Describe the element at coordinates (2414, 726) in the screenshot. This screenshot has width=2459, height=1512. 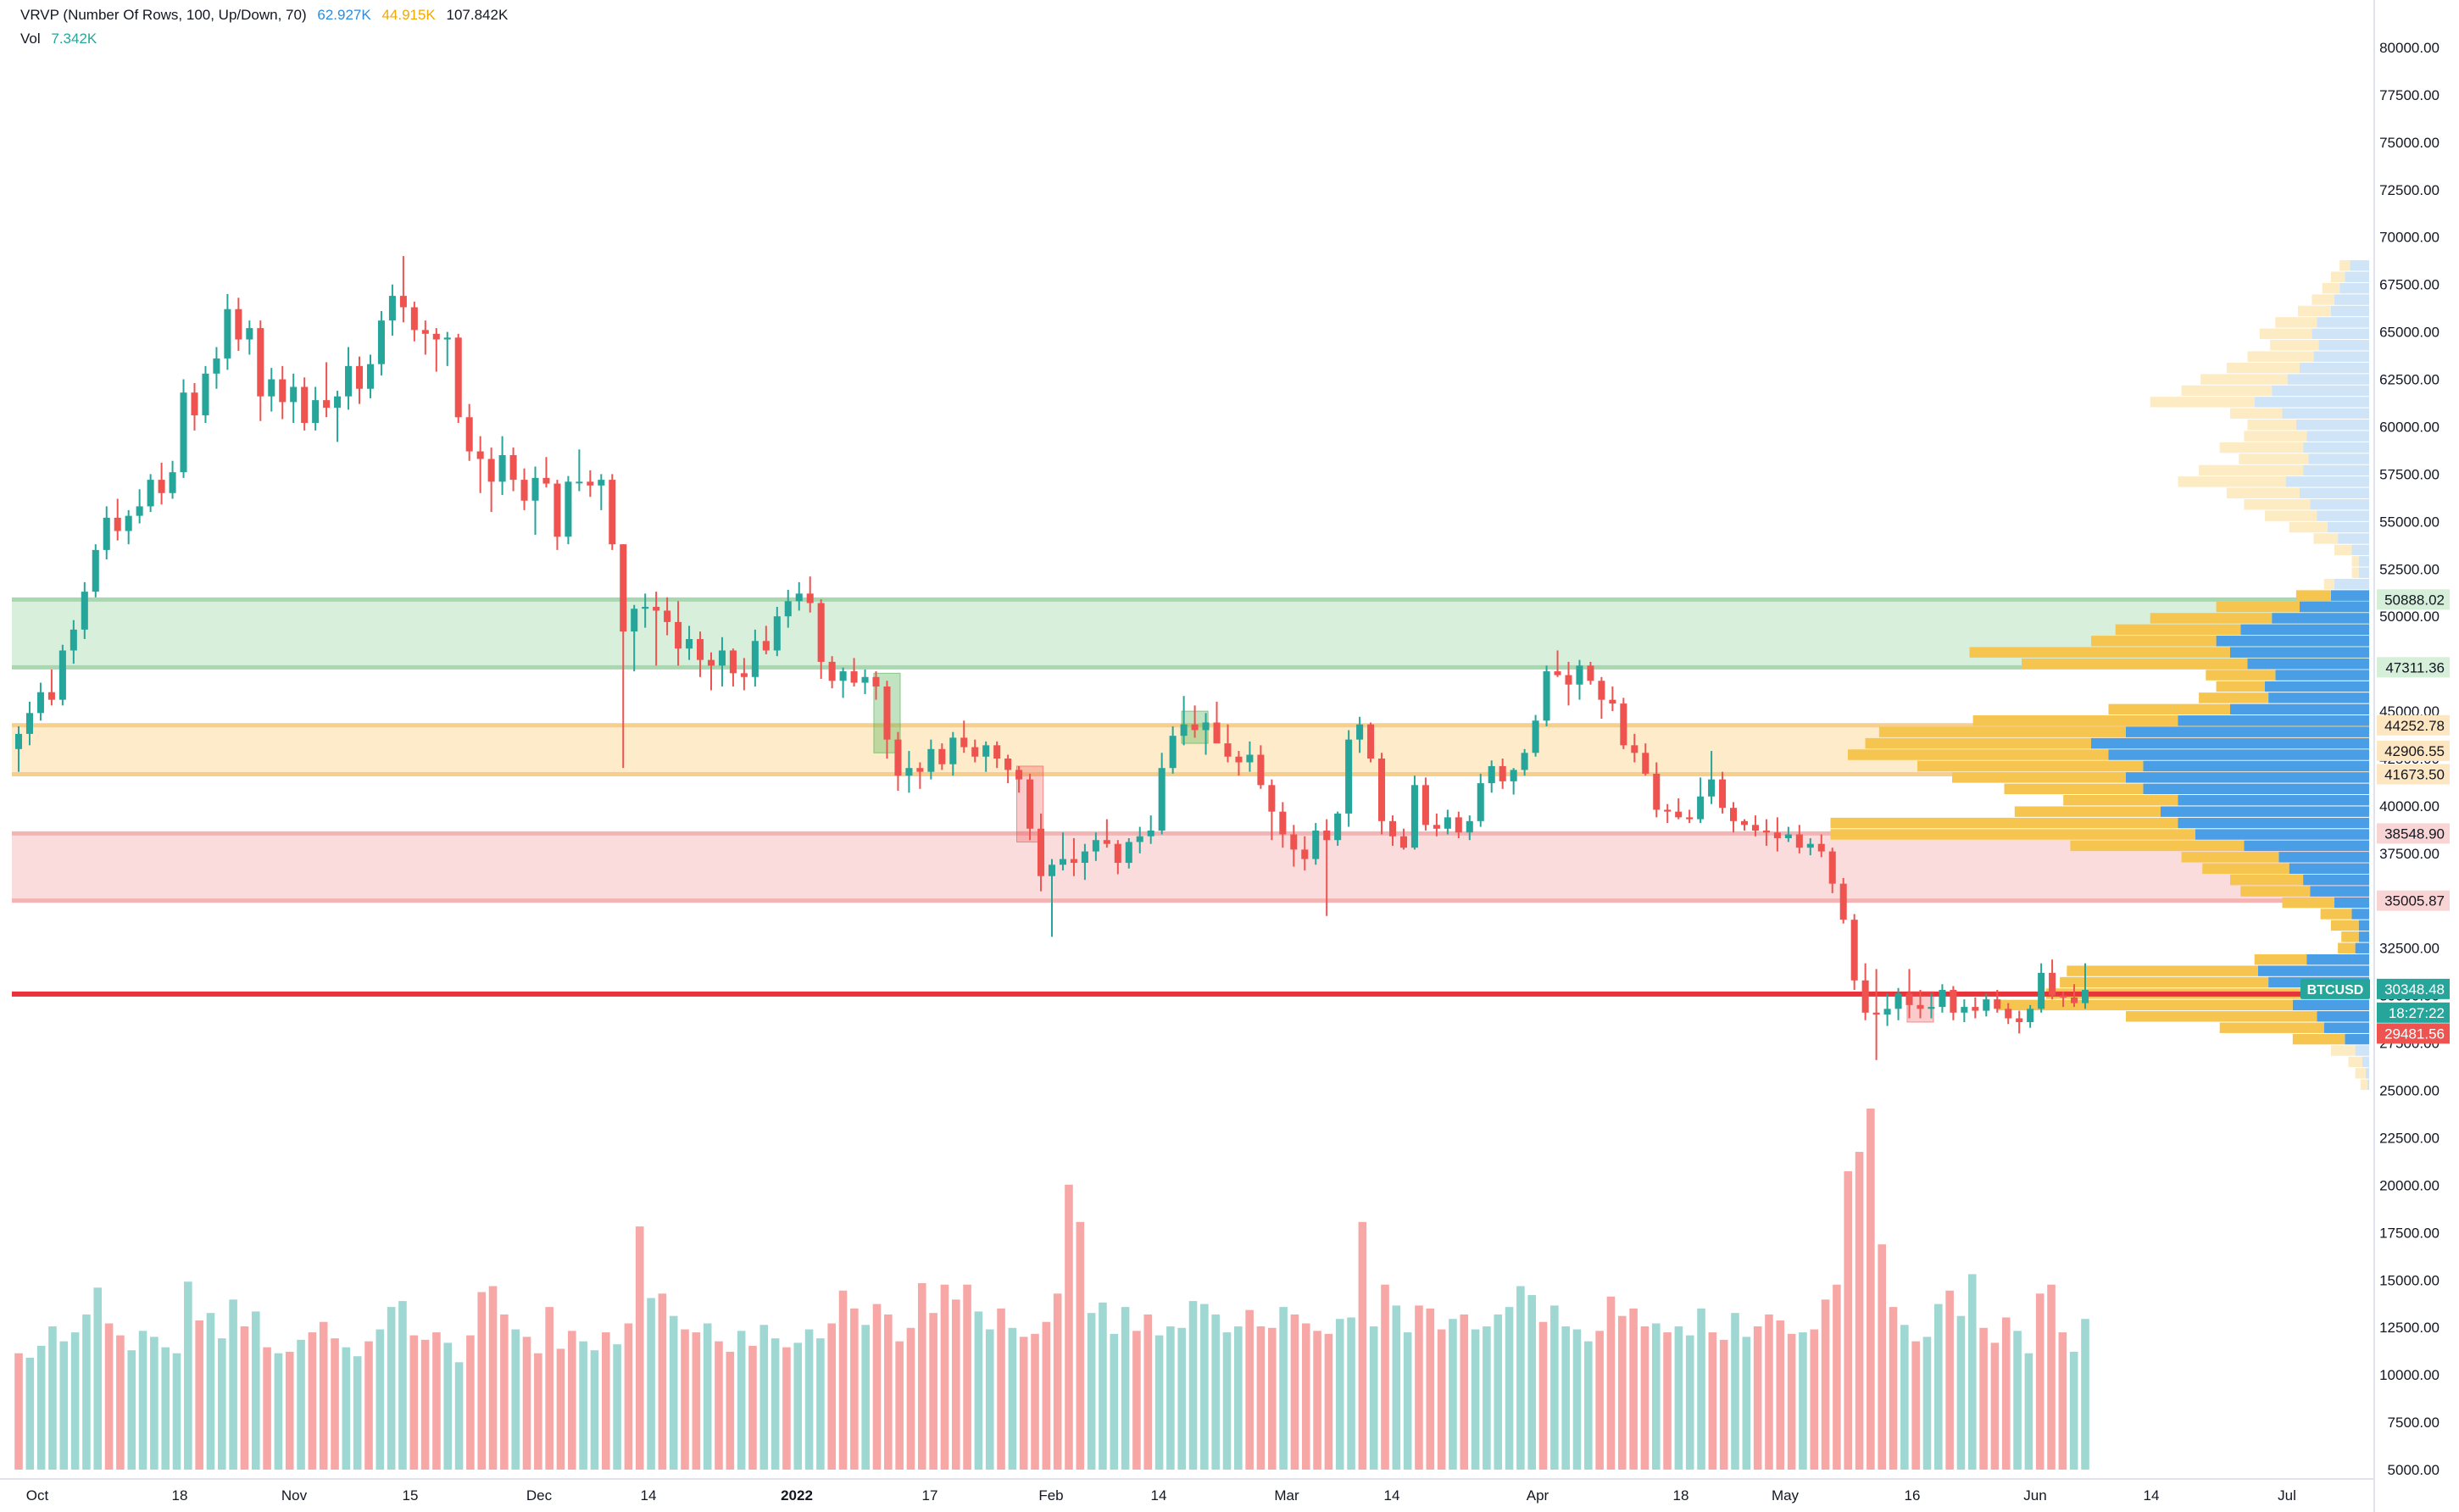
I see `price-badge-label: 44252.78` at that location.